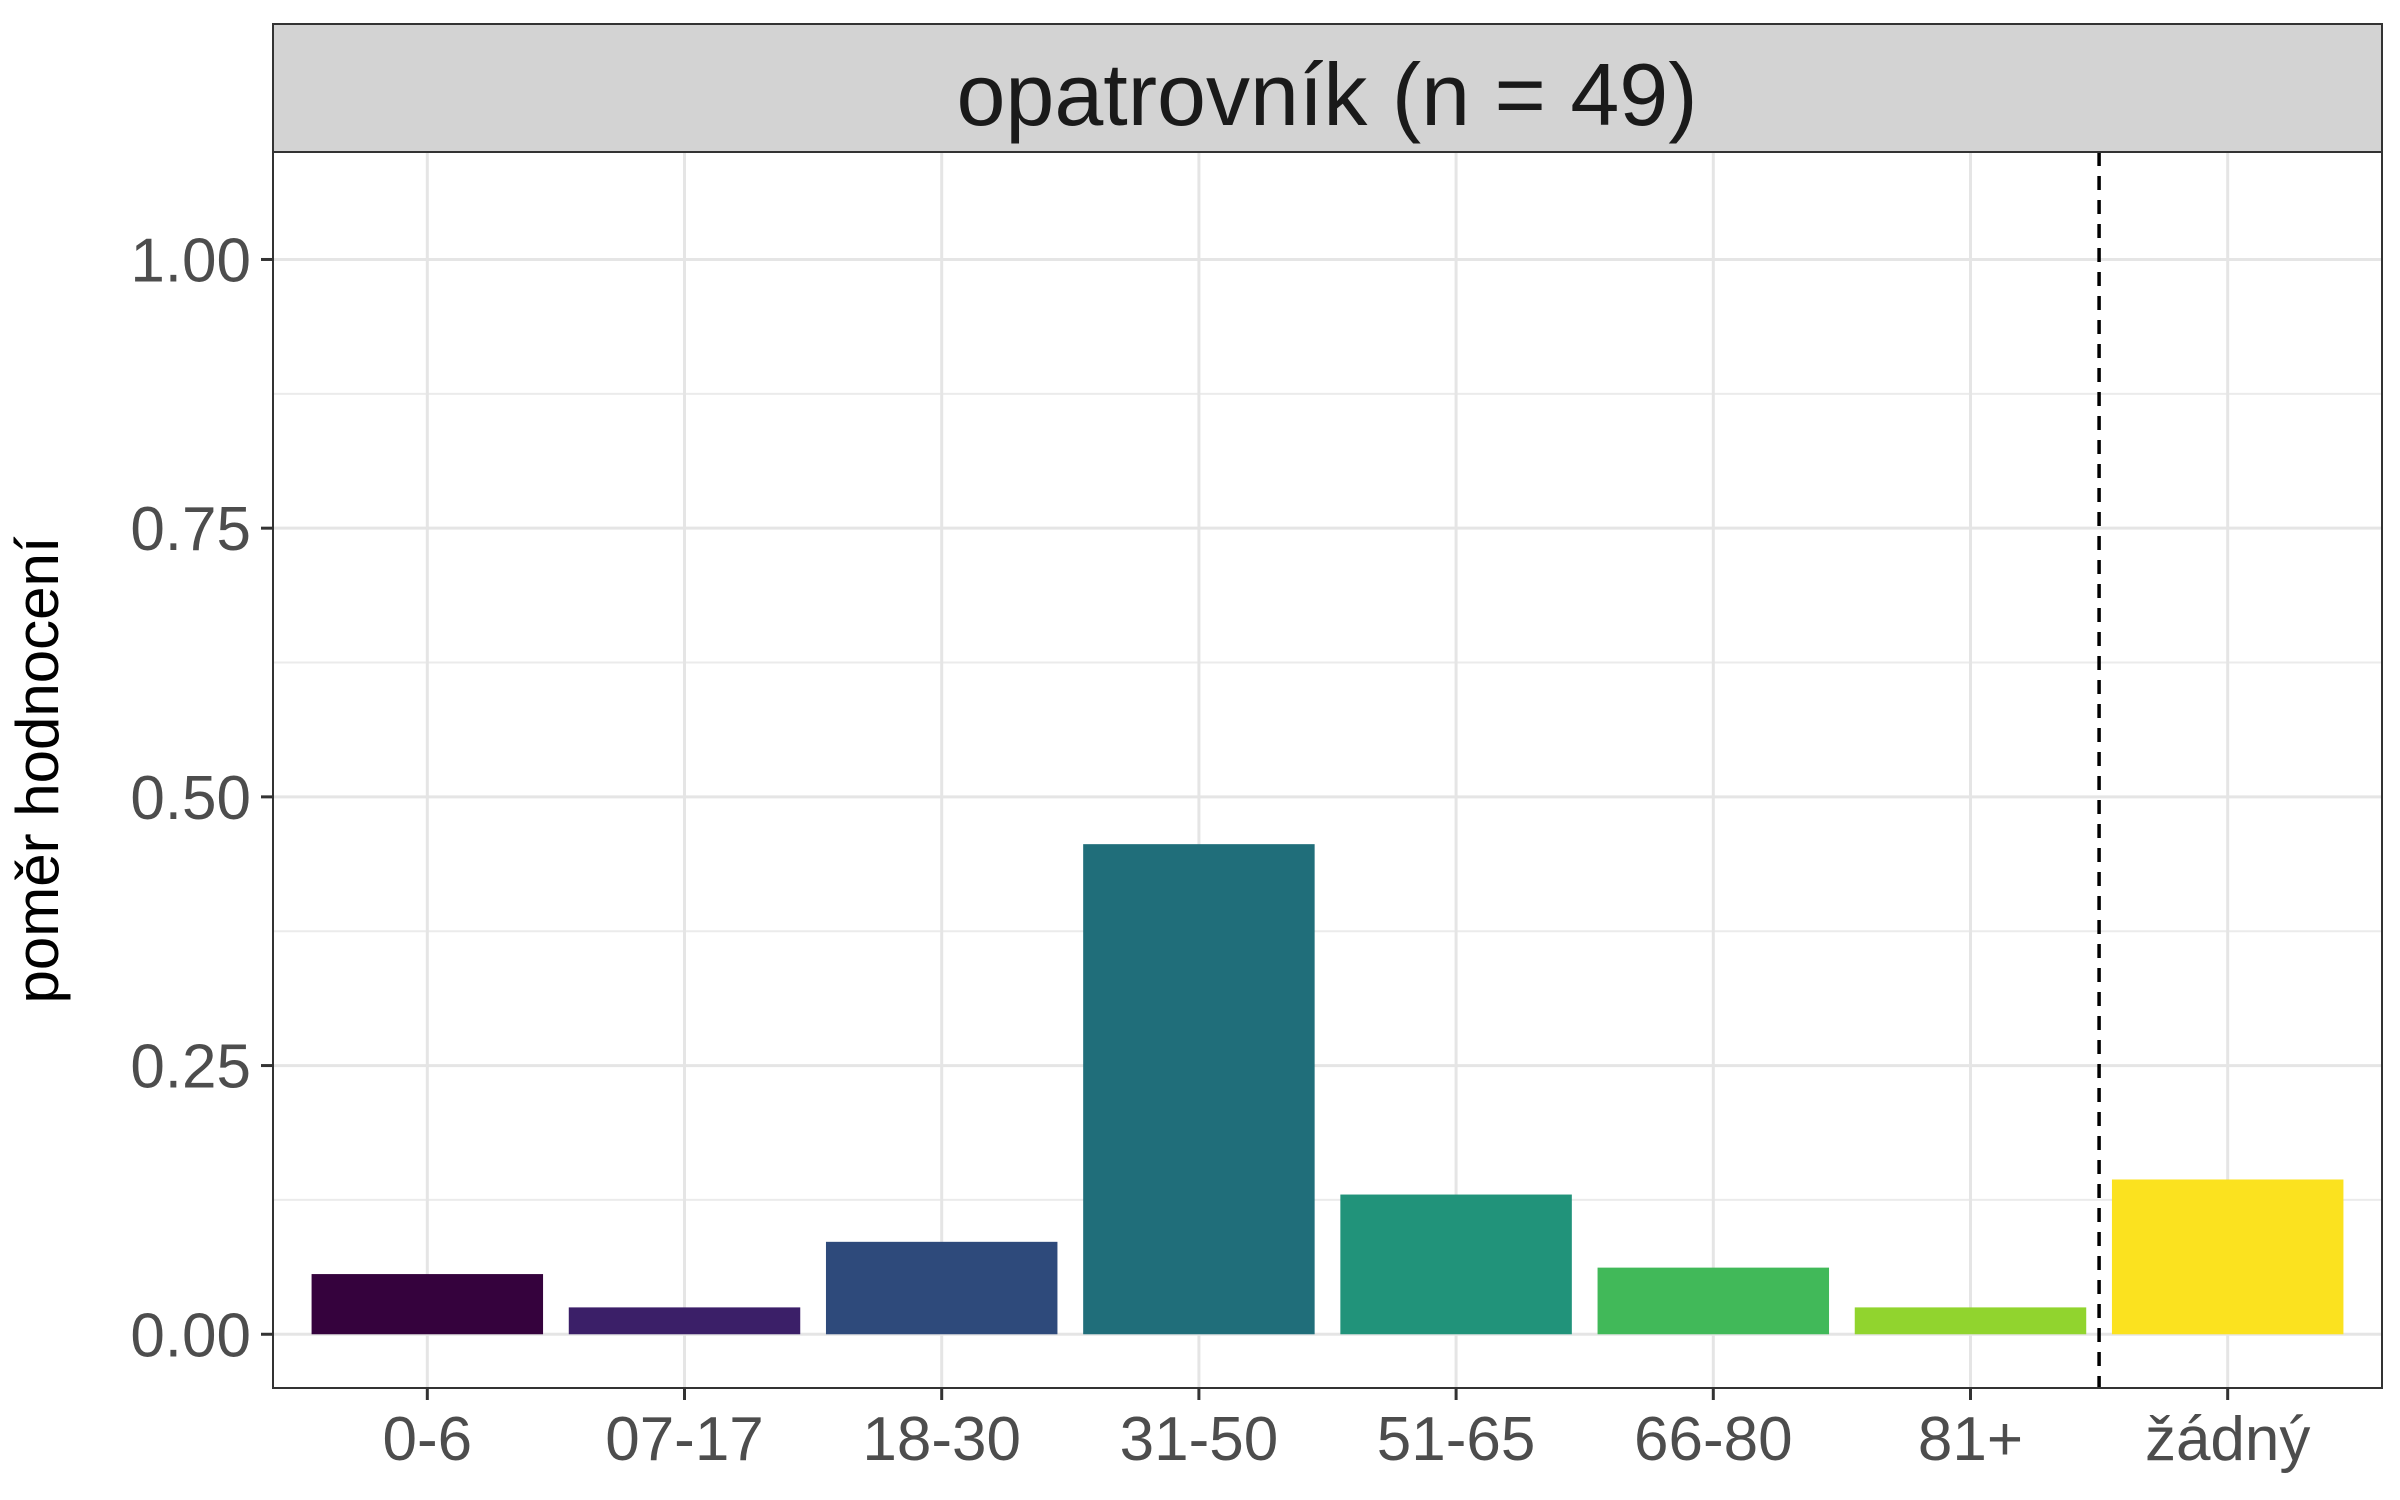 This screenshot has width=2400, height=1500. What do you see at coordinates (190, 1335) in the screenshot?
I see `y-tick-label: 0.00` at bounding box center [190, 1335].